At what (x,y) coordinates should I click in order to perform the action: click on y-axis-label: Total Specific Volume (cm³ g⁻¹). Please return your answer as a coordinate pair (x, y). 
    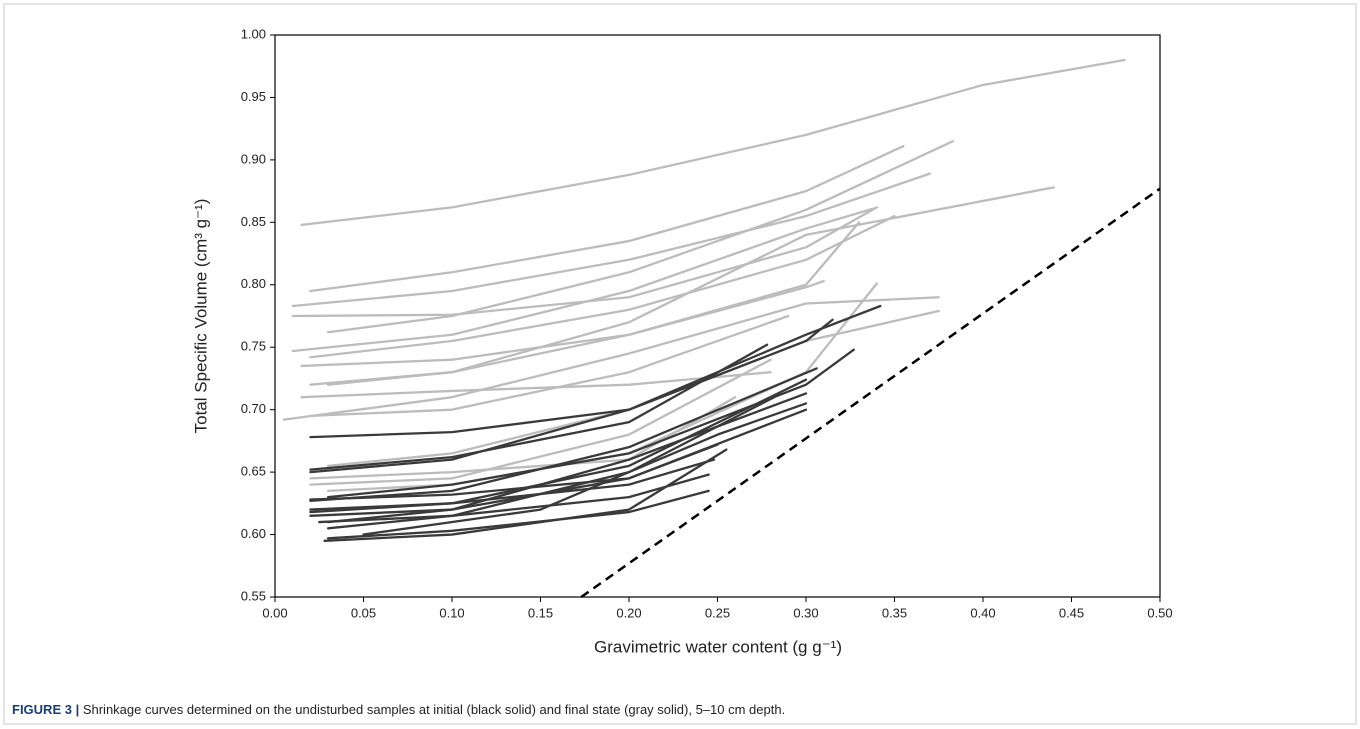
    Looking at the image, I should click on (200, 316).